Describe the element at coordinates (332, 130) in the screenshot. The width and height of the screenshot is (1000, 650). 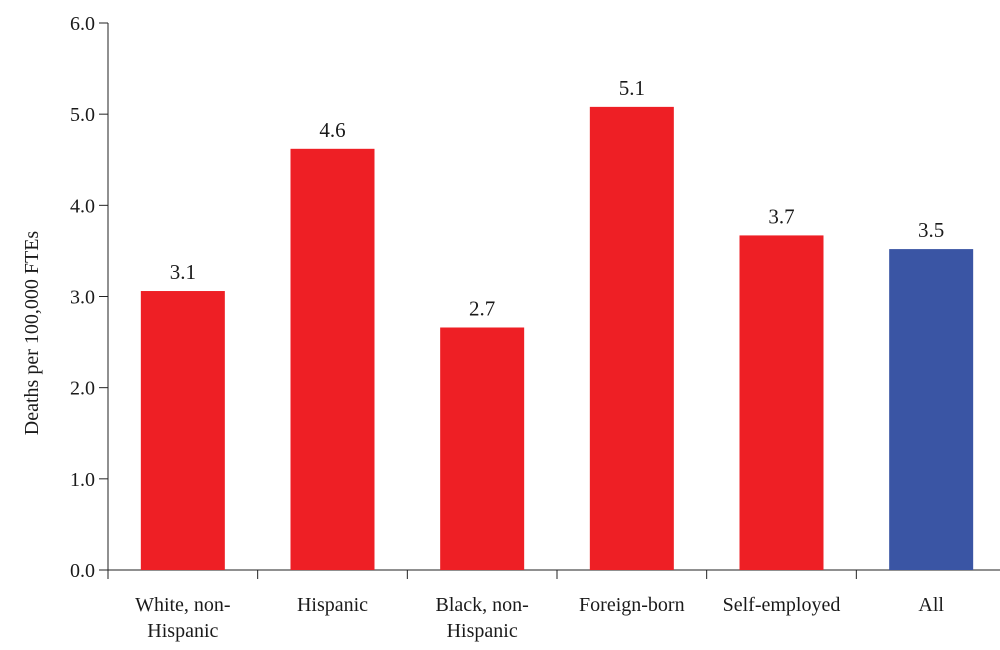
I see `bar-value-label: 4.6` at that location.